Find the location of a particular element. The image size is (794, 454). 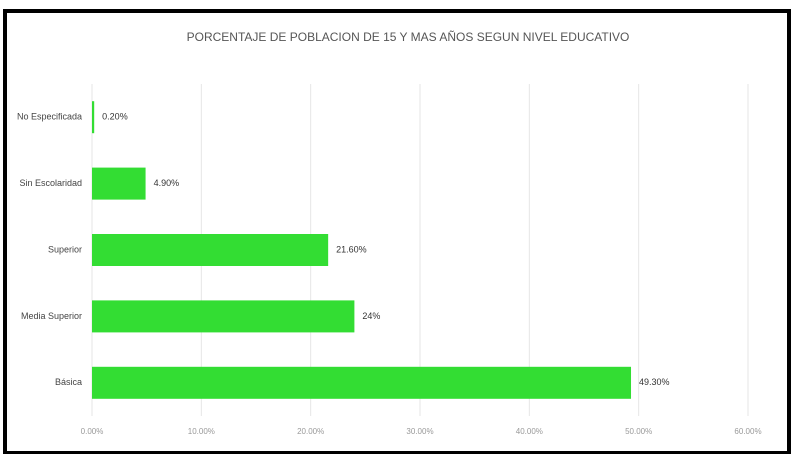

y-tick-label: Básica is located at coordinates (68, 382).